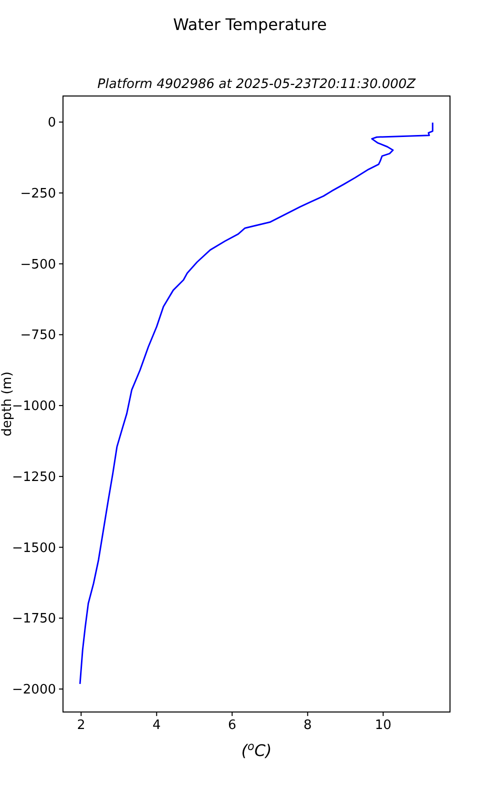 Image resolution: width=500 pixels, height=800 pixels. I want to click on y-tick-label: −500, so click(38, 264).